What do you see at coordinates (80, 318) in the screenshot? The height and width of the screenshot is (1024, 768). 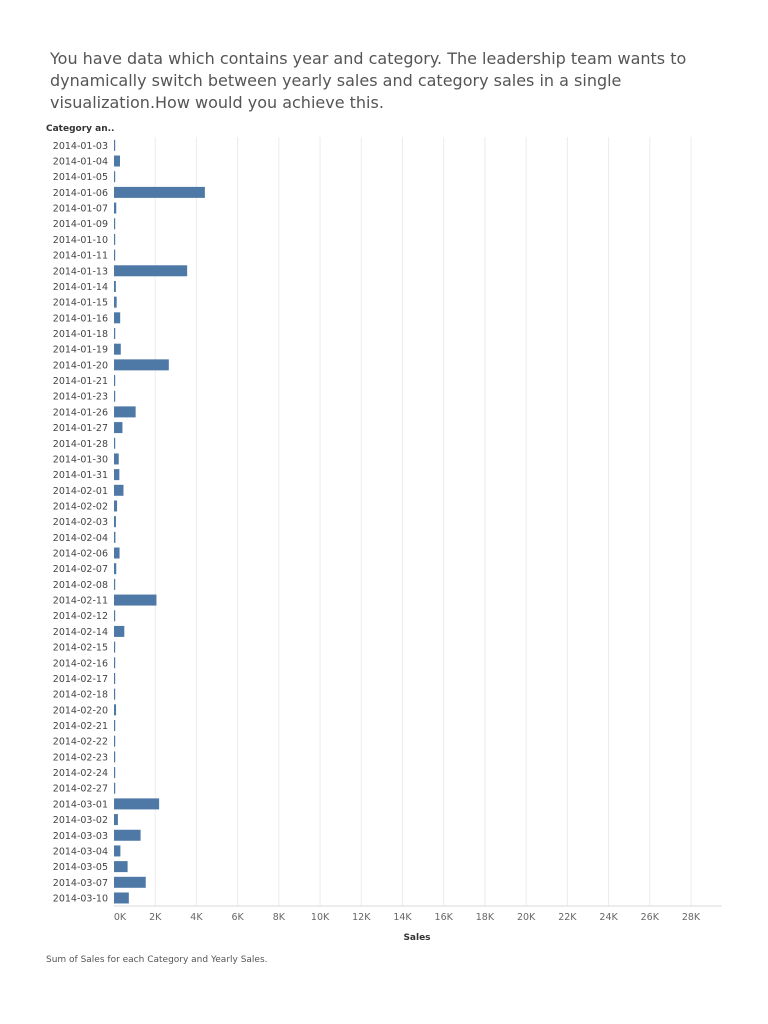 I see `category-label: 2014-01-16` at bounding box center [80, 318].